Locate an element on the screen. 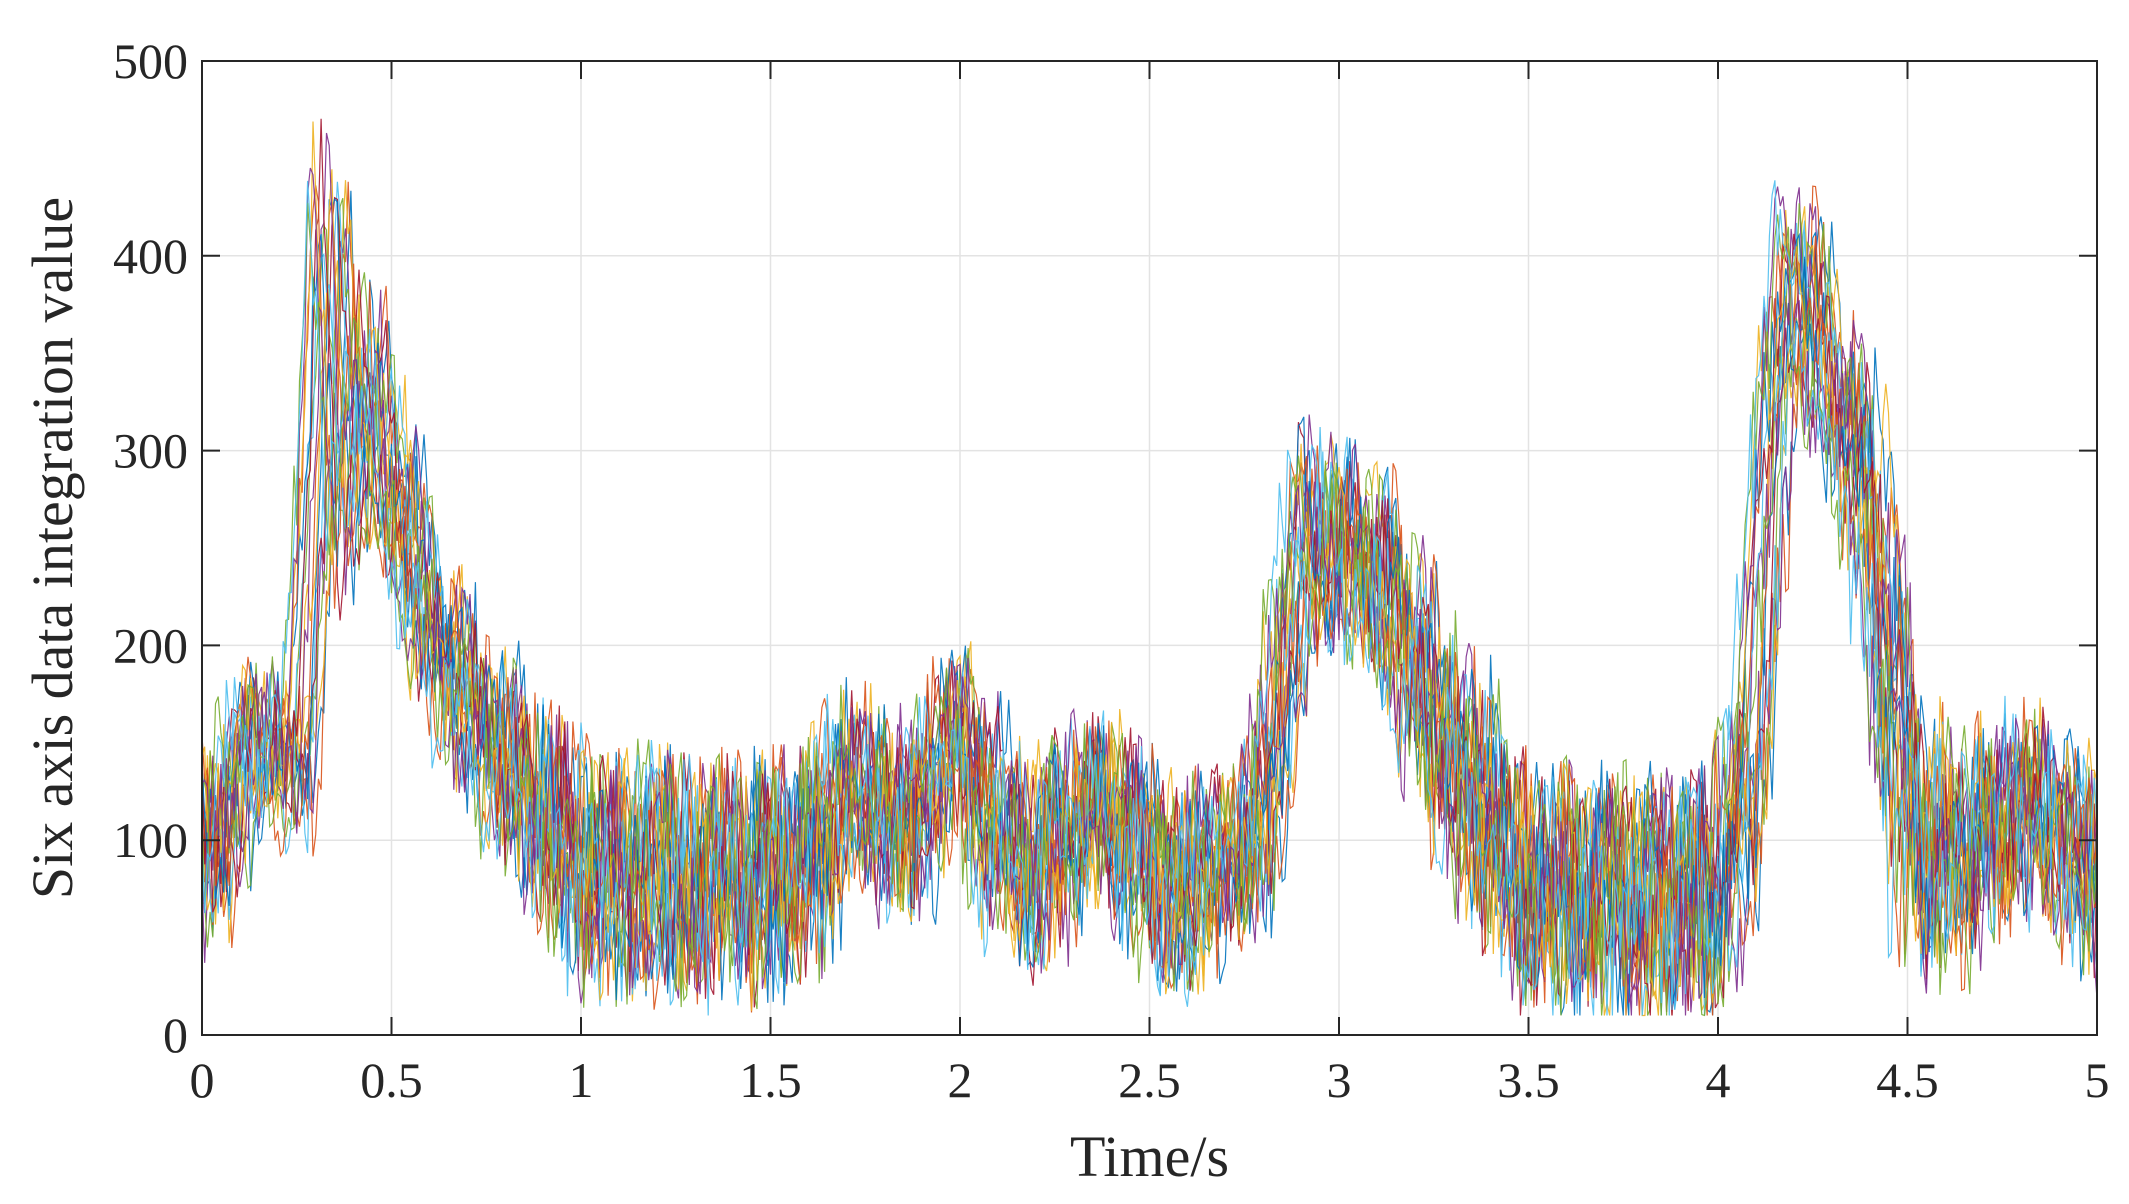 This screenshot has height=1204, width=2129. y-tick-label: 500 is located at coordinates (150, 61).